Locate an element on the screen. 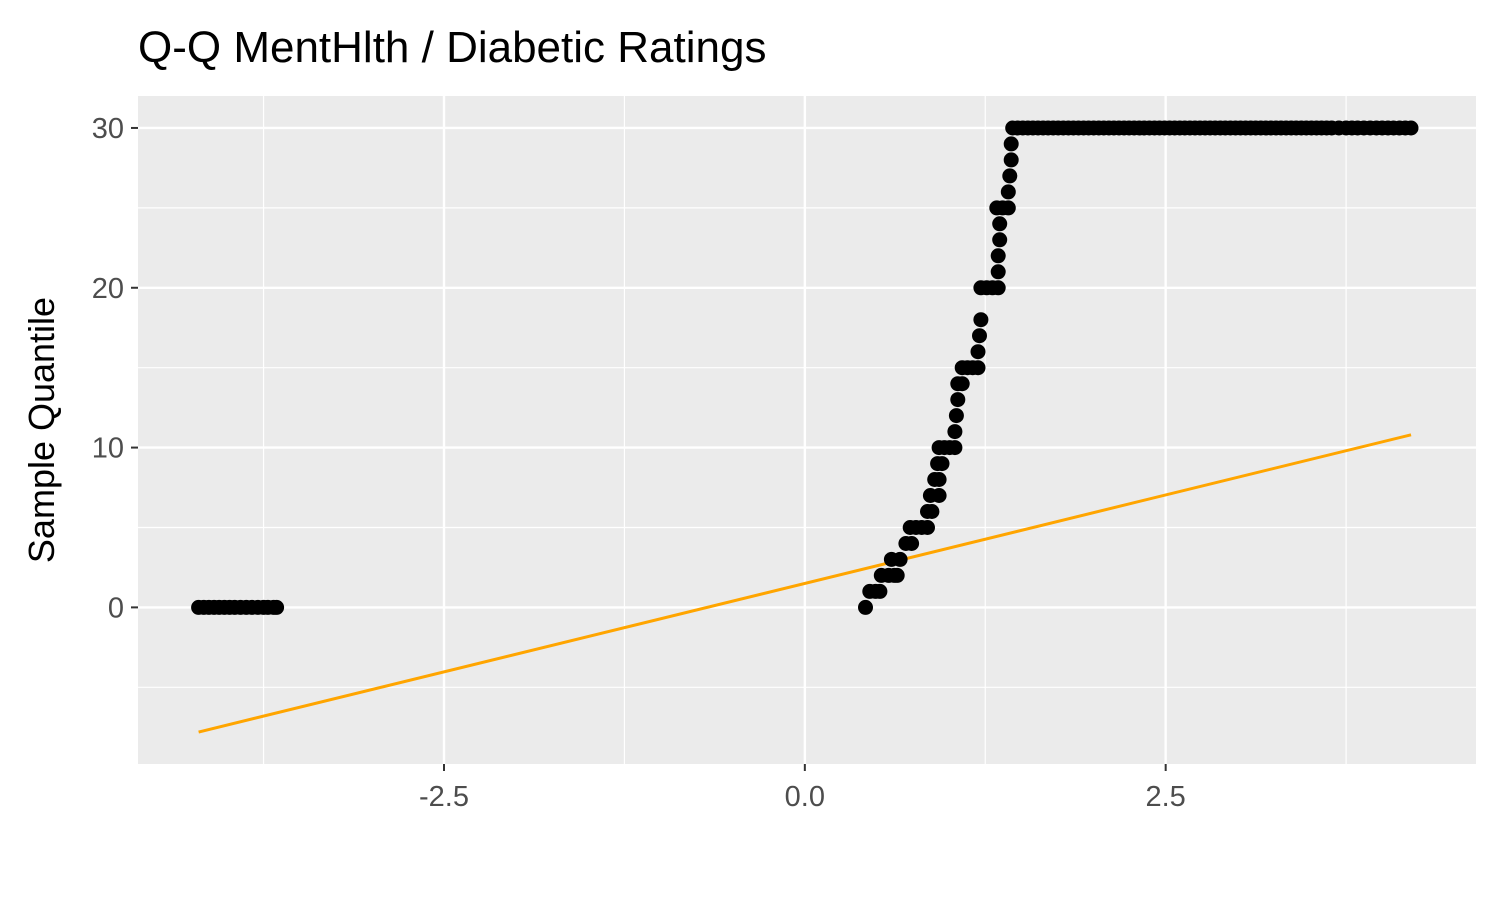 This screenshot has height=899, width=1500. y-tick-label-1: 10 is located at coordinates (108, 449).